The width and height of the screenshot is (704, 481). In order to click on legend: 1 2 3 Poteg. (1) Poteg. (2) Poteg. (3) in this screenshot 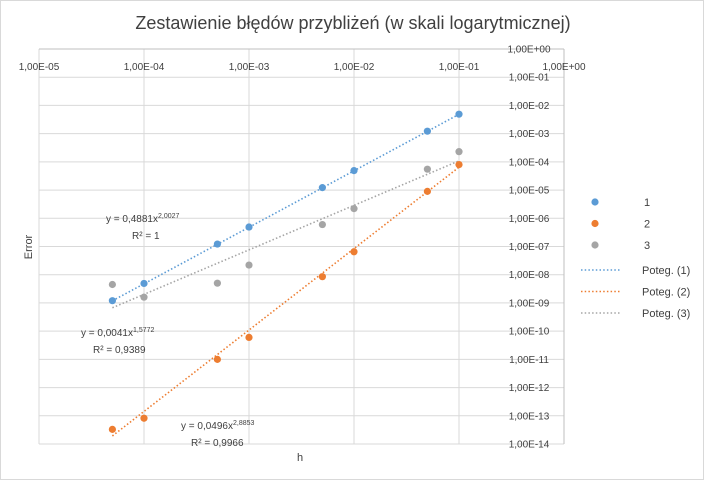, I will do `click(635, 258)`.